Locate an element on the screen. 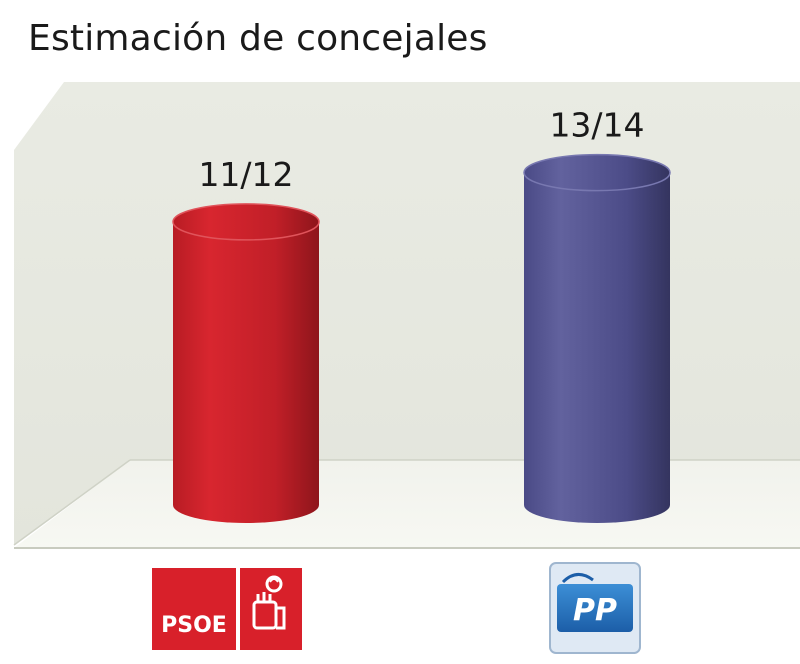  psoe-logo: PSOE is located at coordinates (227, 609).